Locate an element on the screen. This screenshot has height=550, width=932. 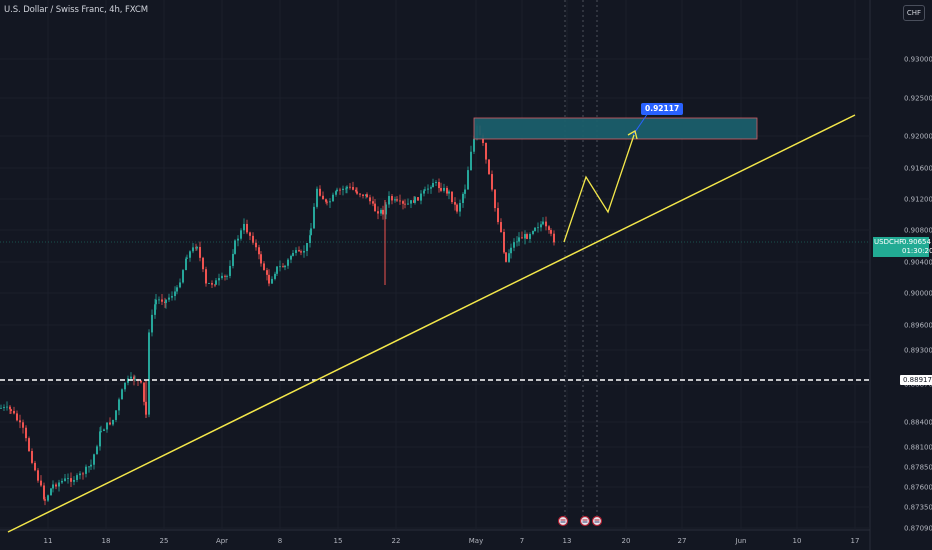
time-tick-label: 10 is located at coordinates (797, 541).